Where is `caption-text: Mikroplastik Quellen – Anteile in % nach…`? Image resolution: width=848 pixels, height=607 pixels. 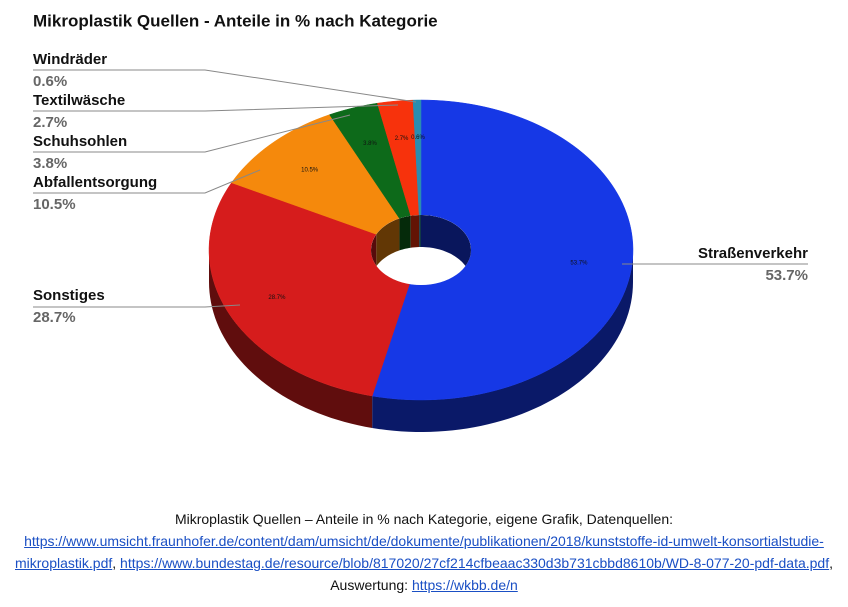 caption-text: Mikroplastik Quellen – Anteile in % nach… is located at coordinates (424, 519).